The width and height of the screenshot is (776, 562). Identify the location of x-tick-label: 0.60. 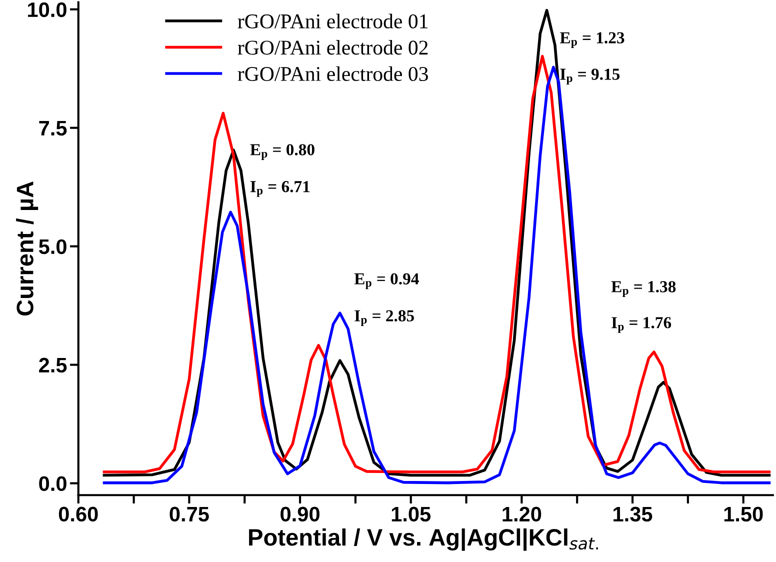
(78, 514).